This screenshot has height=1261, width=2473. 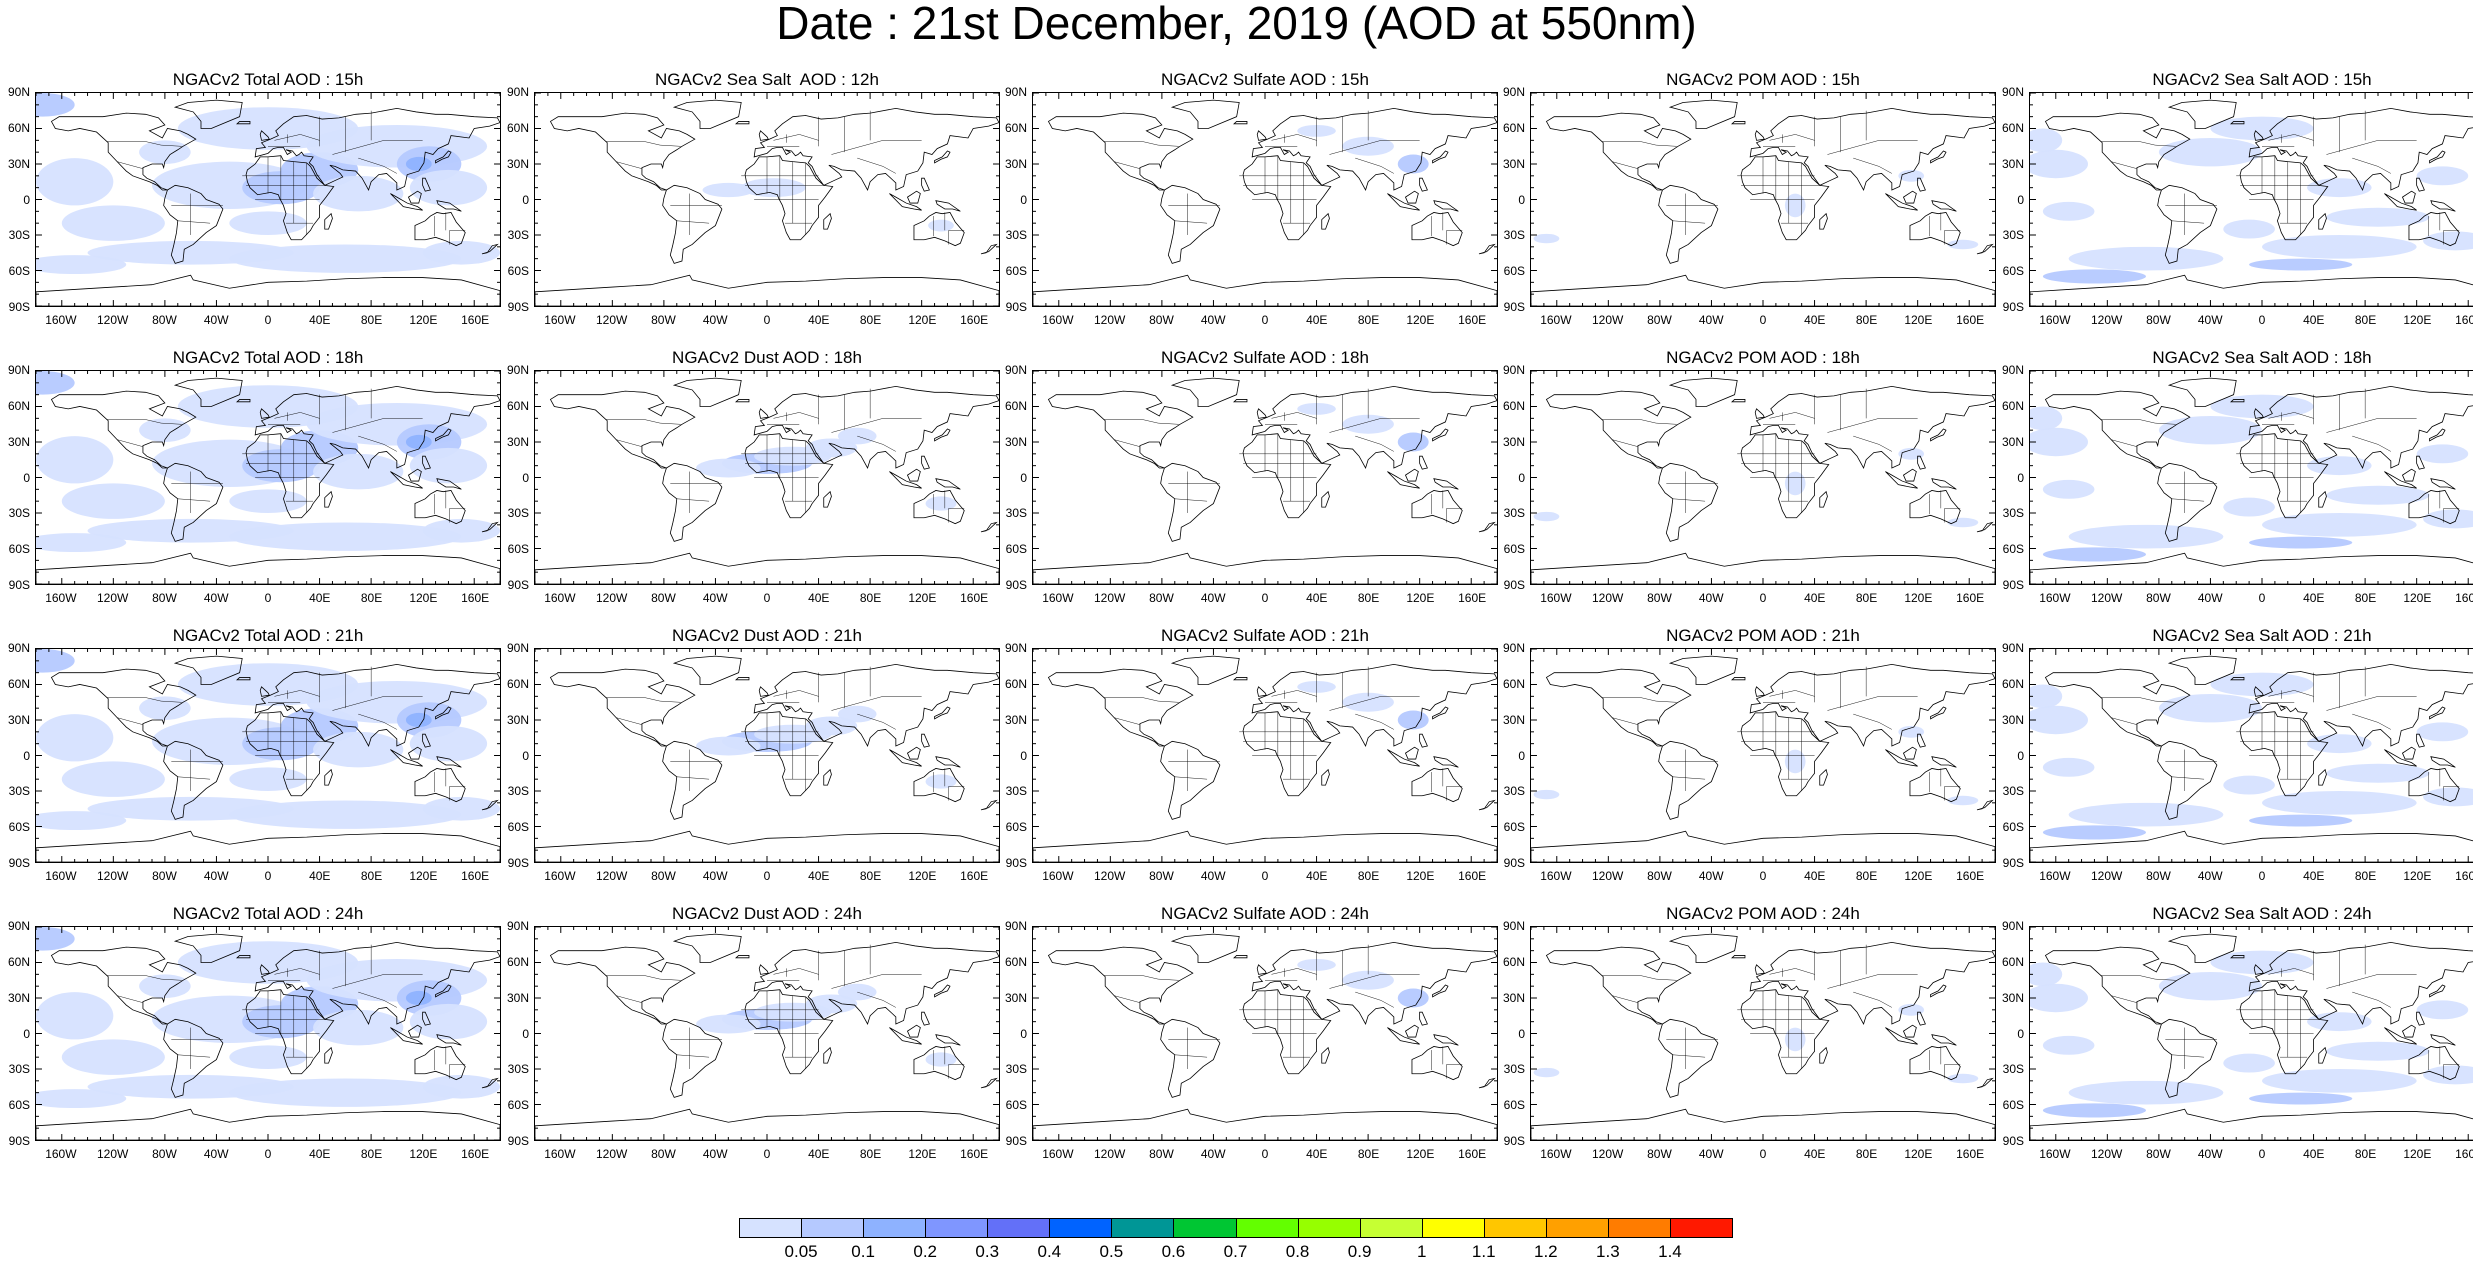 I want to click on coastline-madagascar, so click(x=328, y=221).